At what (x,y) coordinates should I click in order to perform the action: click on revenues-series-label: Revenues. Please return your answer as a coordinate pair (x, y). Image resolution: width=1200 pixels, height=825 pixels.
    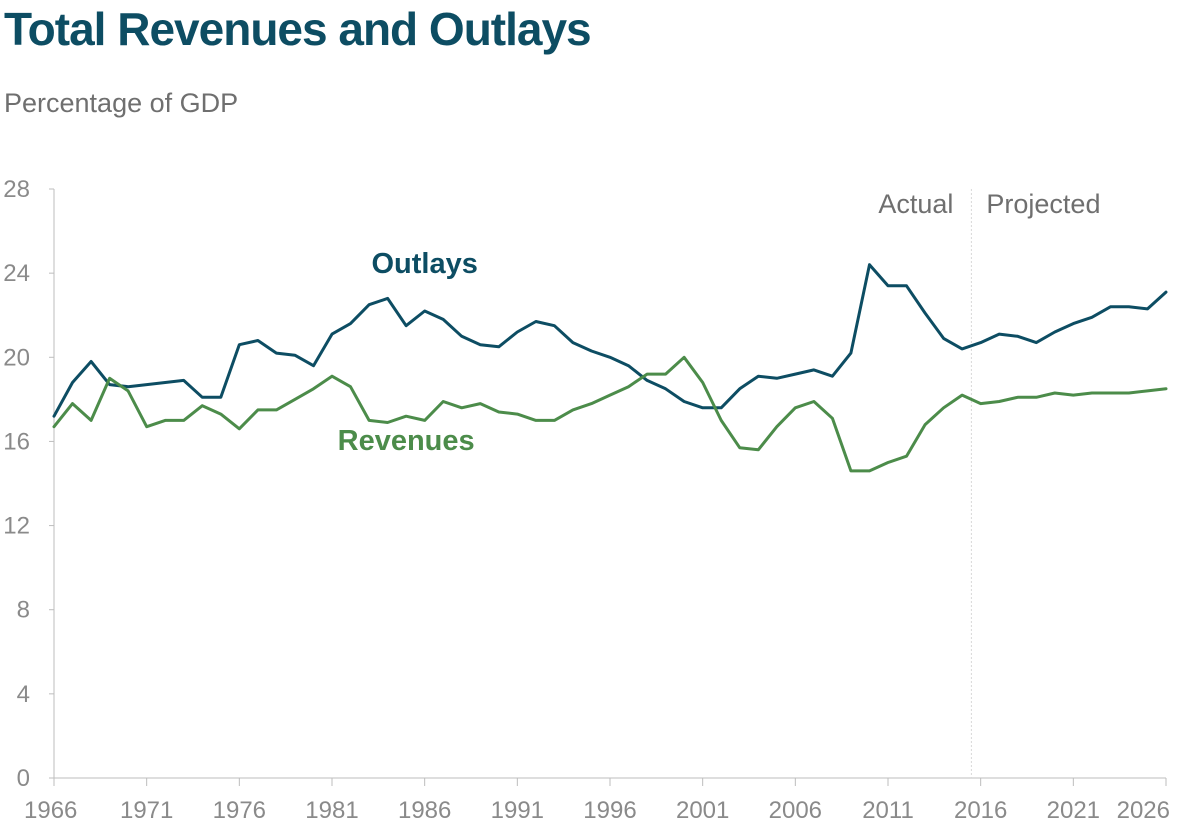
    Looking at the image, I should click on (406, 441).